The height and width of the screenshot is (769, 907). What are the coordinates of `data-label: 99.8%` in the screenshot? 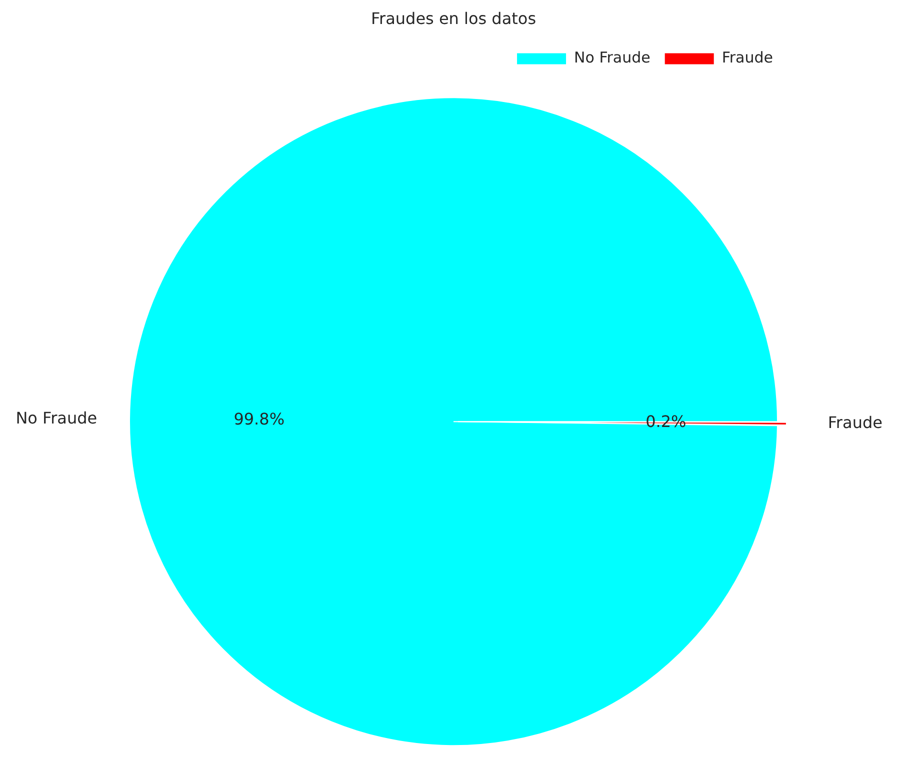 It's located at (259, 419).